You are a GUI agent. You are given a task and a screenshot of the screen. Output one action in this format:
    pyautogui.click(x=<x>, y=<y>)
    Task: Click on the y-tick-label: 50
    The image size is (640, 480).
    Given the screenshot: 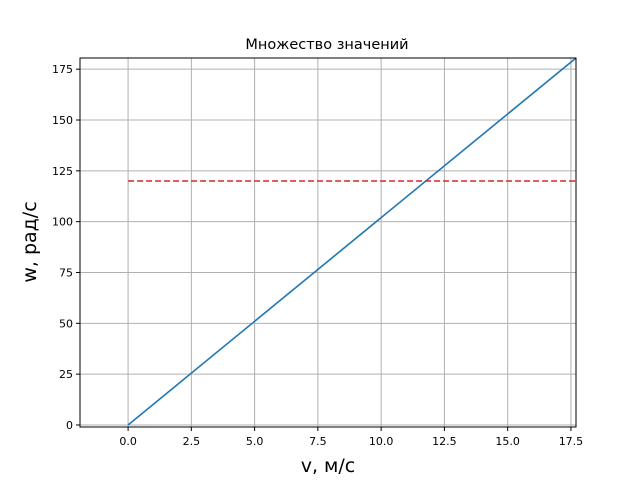 What is the action you would take?
    pyautogui.click(x=66, y=323)
    